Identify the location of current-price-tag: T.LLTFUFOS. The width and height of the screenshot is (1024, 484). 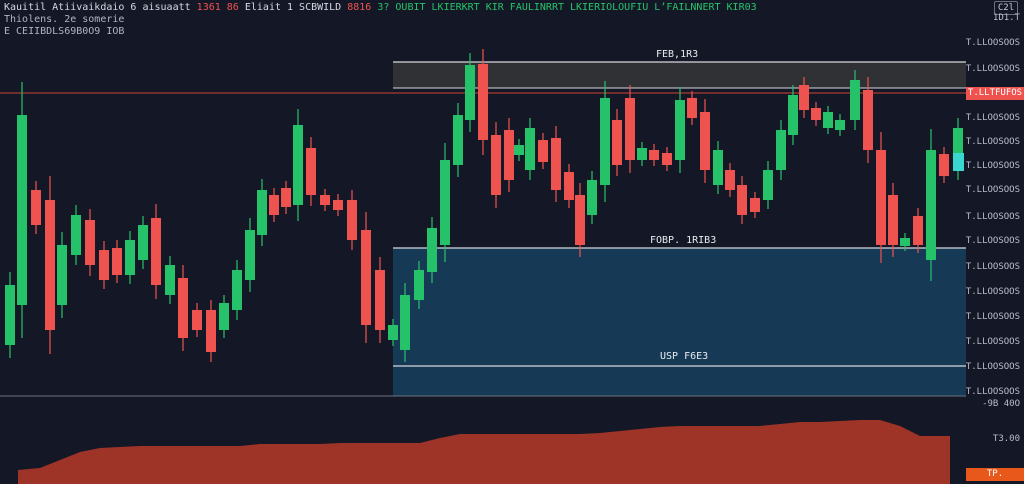
(995, 93).